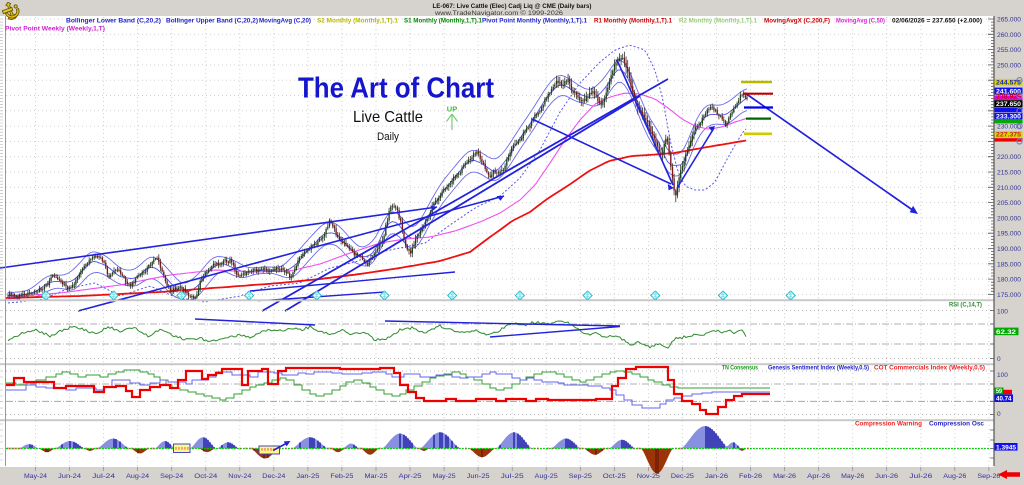 Image resolution: width=1024 pixels, height=485 pixels. Describe the element at coordinates (239, 476) in the screenshot. I see `svg-text: Nov-24` at that location.